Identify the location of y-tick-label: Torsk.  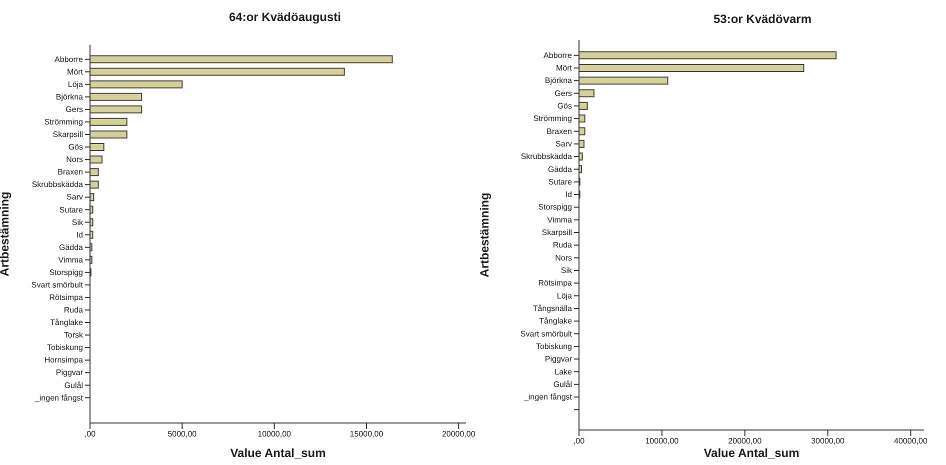
(74, 335).